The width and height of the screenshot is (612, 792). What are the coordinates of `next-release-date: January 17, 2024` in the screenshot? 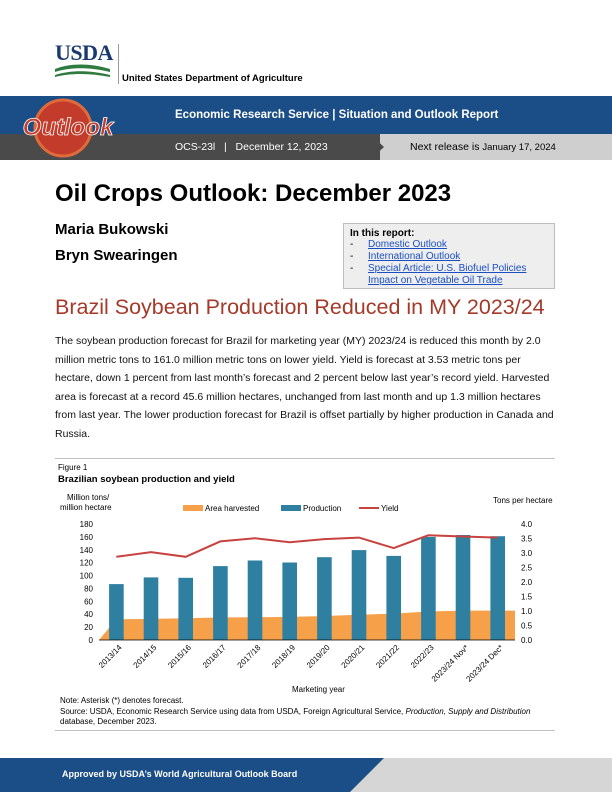 It's located at (519, 147).